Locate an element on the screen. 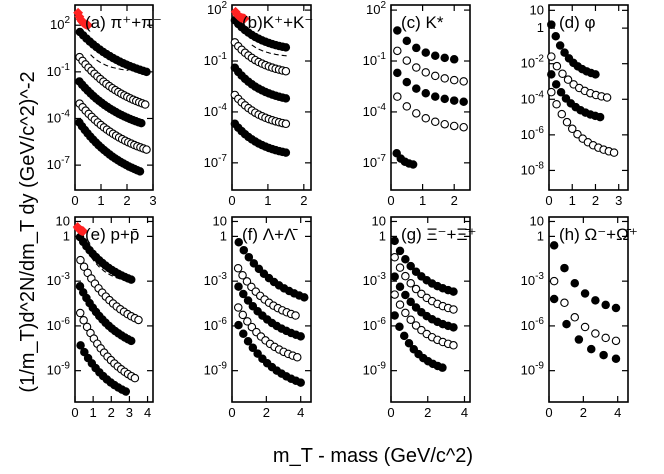 The height and width of the screenshot is (474, 664). panel-8: 0 2 4 101 10-3 10-6 10-9 (h) Ω⁻+Ω̄⁺ is located at coordinates (579, 316).